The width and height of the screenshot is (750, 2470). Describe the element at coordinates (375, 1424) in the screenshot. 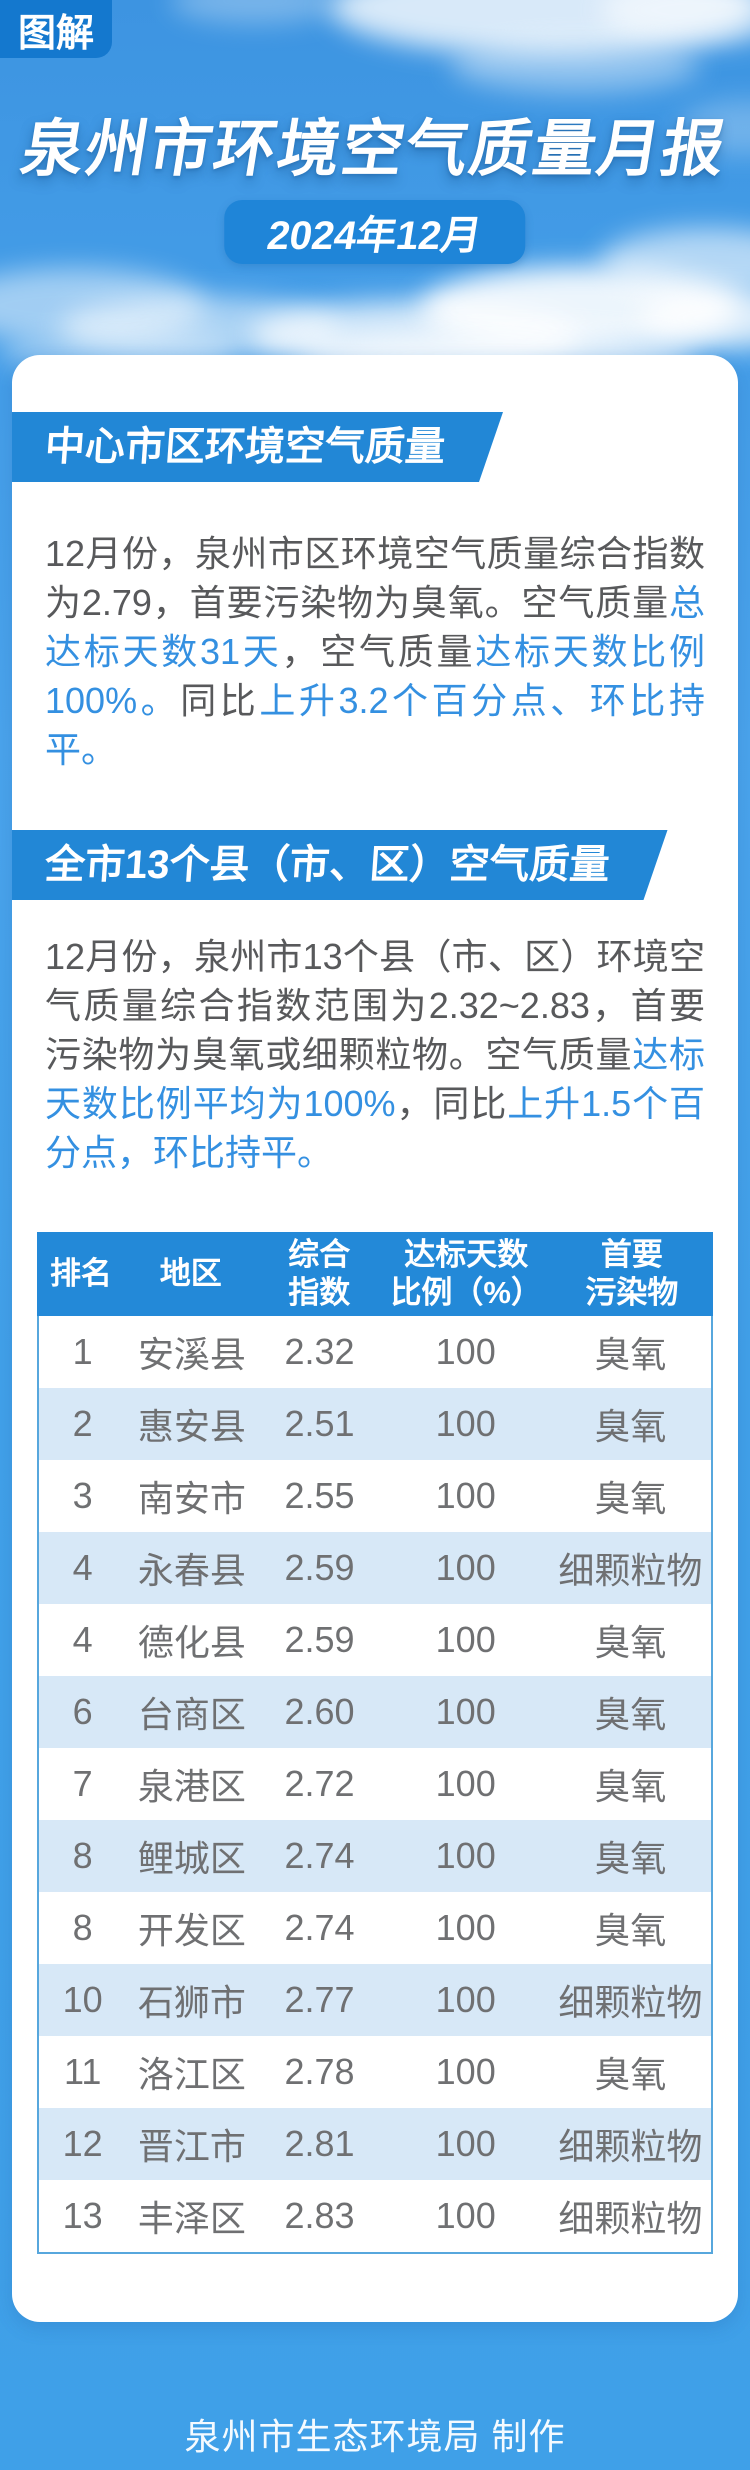

I see `table-row: 2 惠安县 2.51 100 臭氧` at that location.